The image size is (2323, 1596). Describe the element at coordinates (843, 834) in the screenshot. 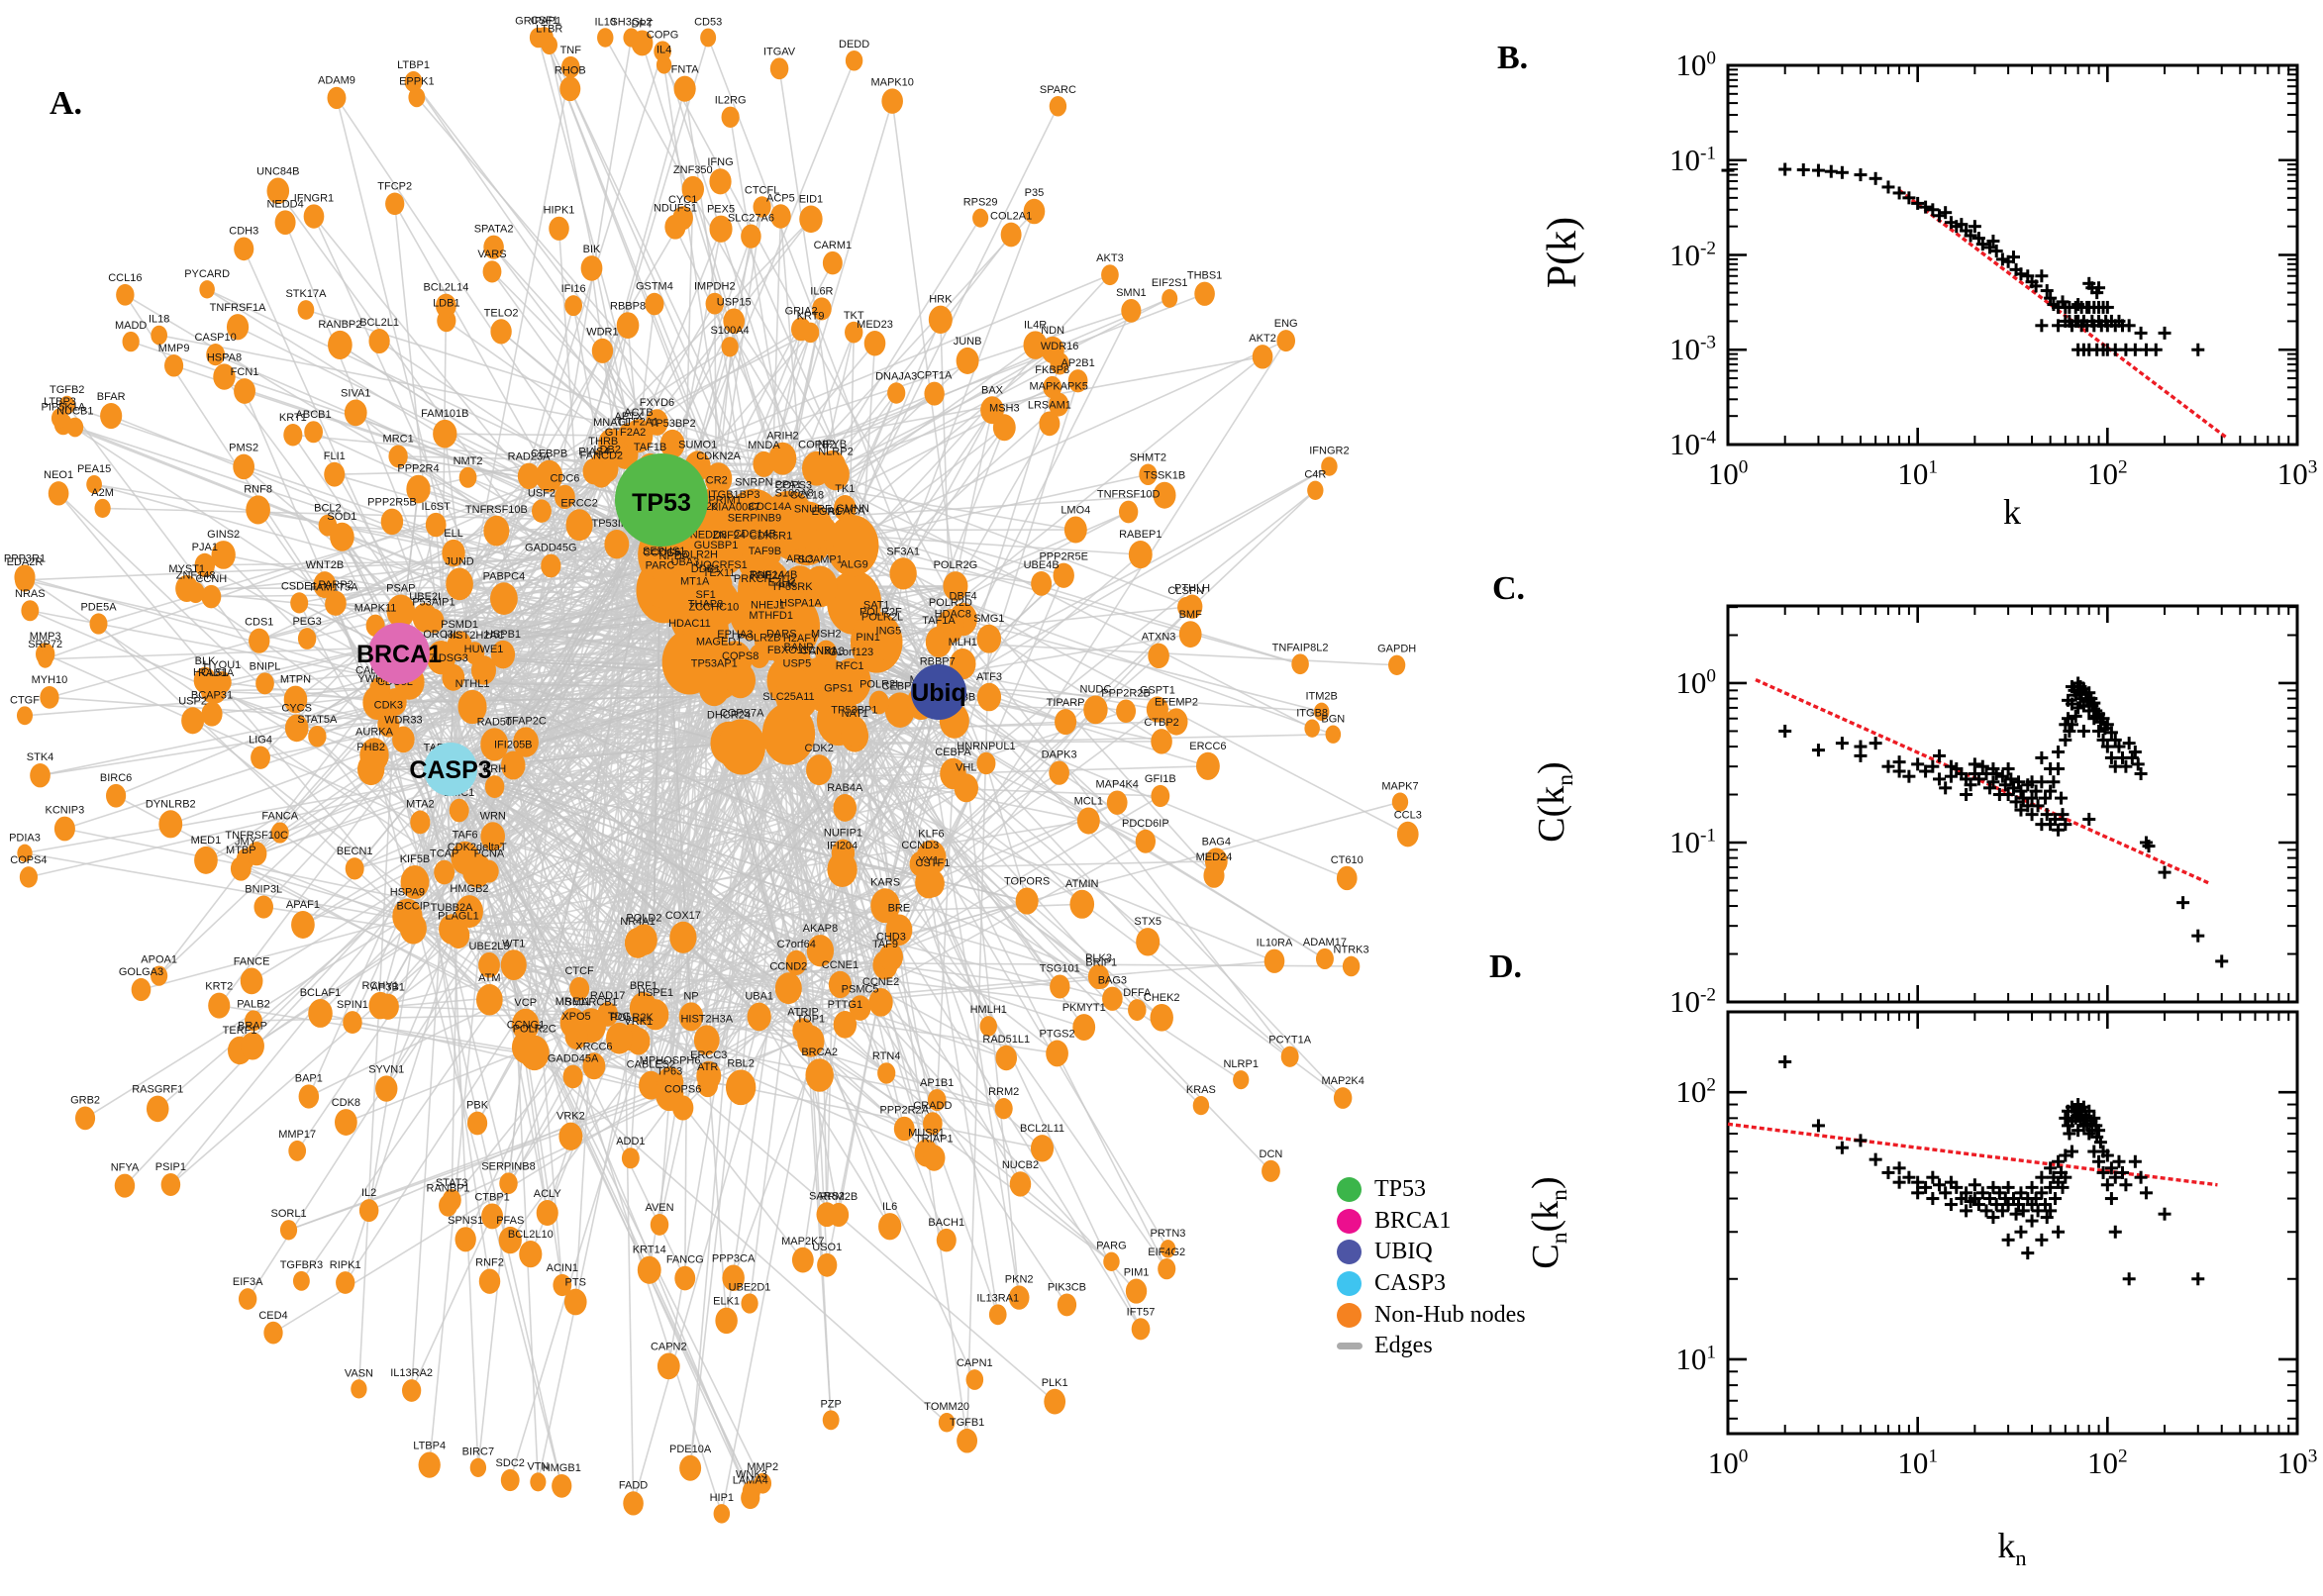

I see `network-node-label: NUFIP1` at that location.